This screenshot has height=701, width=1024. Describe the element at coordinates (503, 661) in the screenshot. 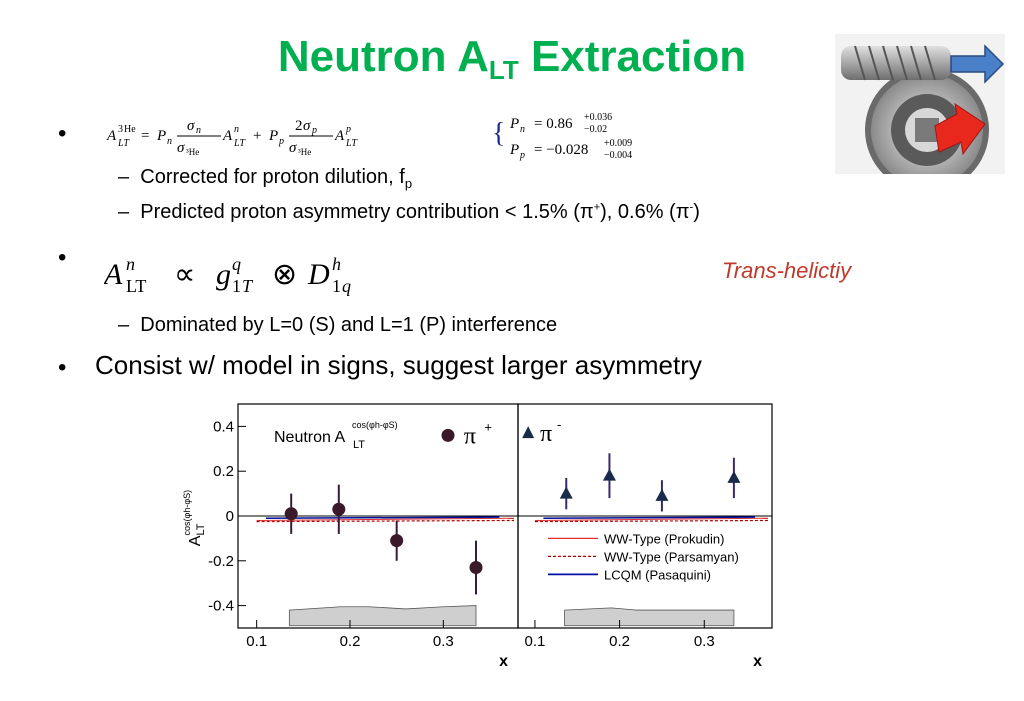

I see `x-axis-label-left: x` at that location.